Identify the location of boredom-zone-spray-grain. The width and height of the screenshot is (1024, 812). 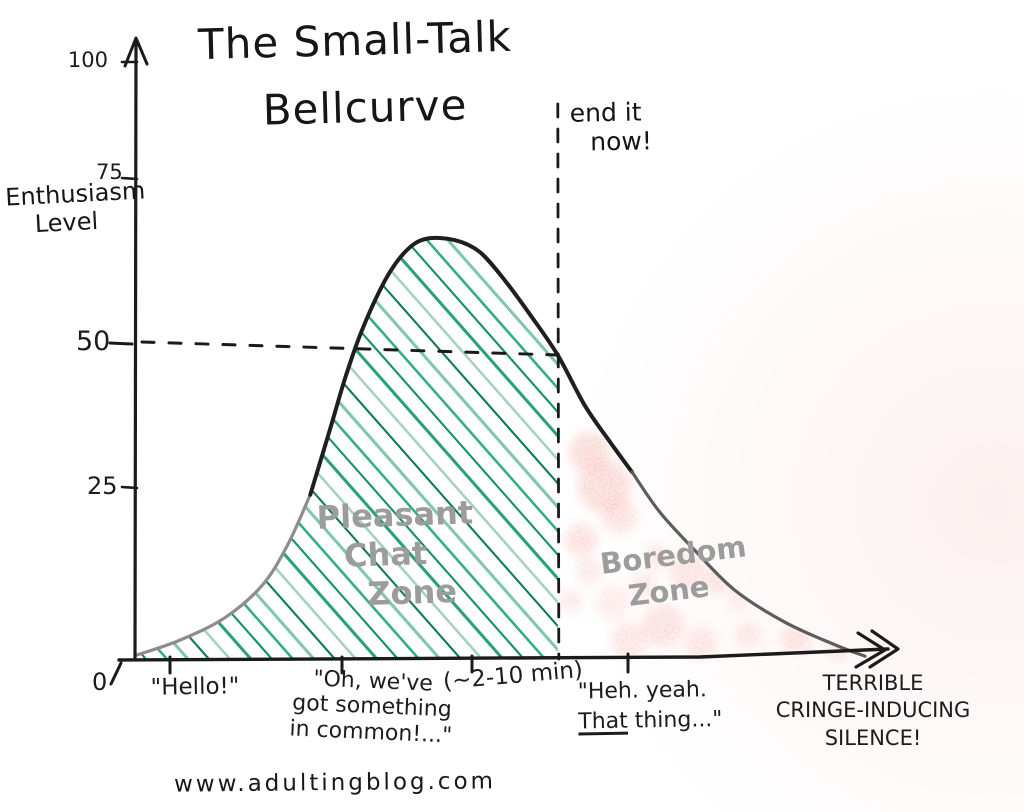
(703, 546).